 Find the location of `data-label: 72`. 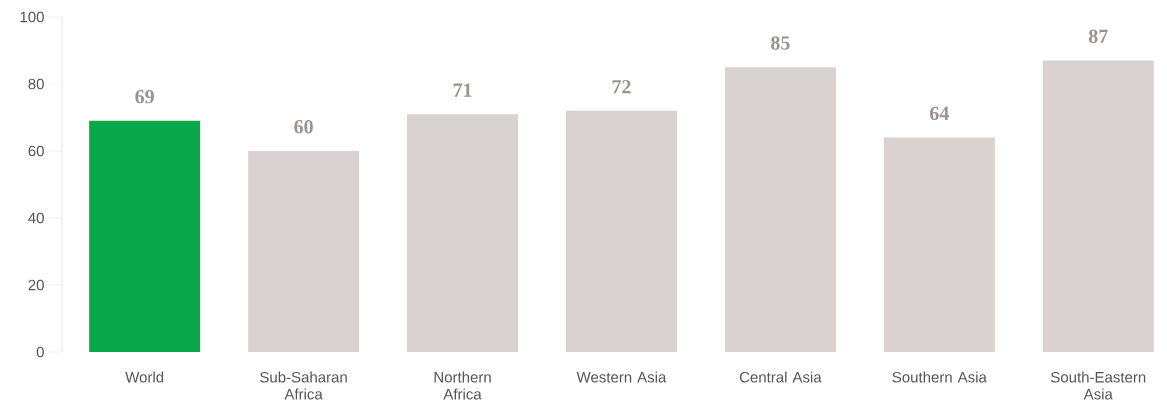

data-label: 72 is located at coordinates (621, 87).